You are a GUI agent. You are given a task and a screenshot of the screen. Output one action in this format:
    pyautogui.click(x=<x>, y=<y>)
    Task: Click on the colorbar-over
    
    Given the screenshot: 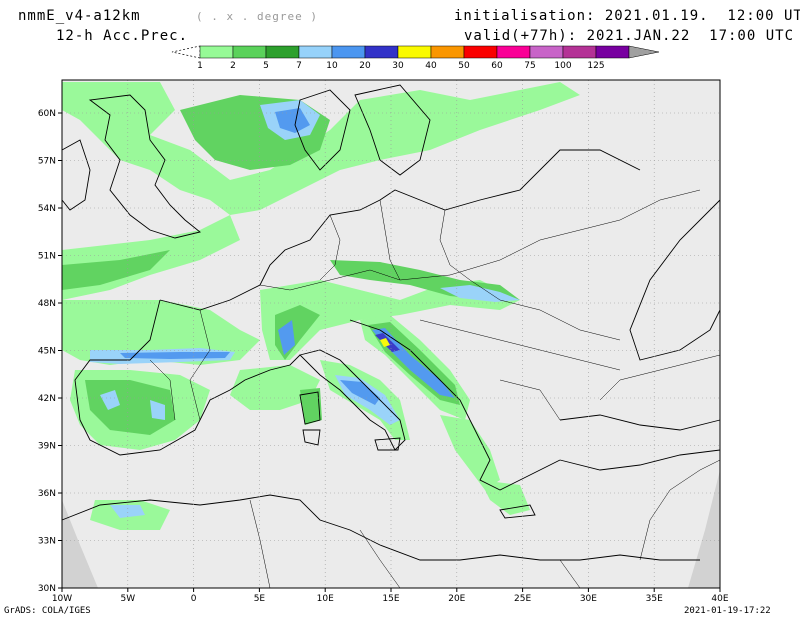 What is the action you would take?
    pyautogui.click(x=644, y=52)
    